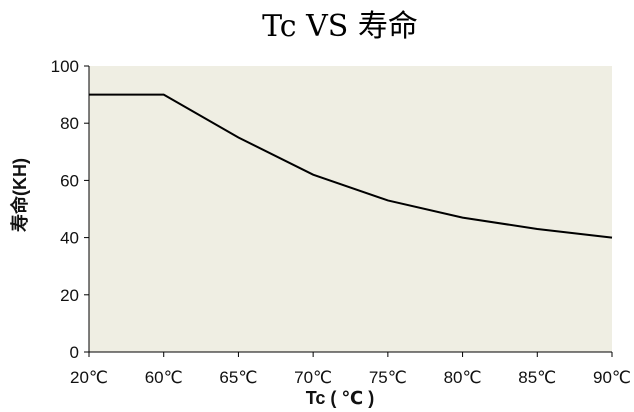 The height and width of the screenshot is (412, 634). I want to click on chart-title: Tc VS 寿命, so click(340, 26).